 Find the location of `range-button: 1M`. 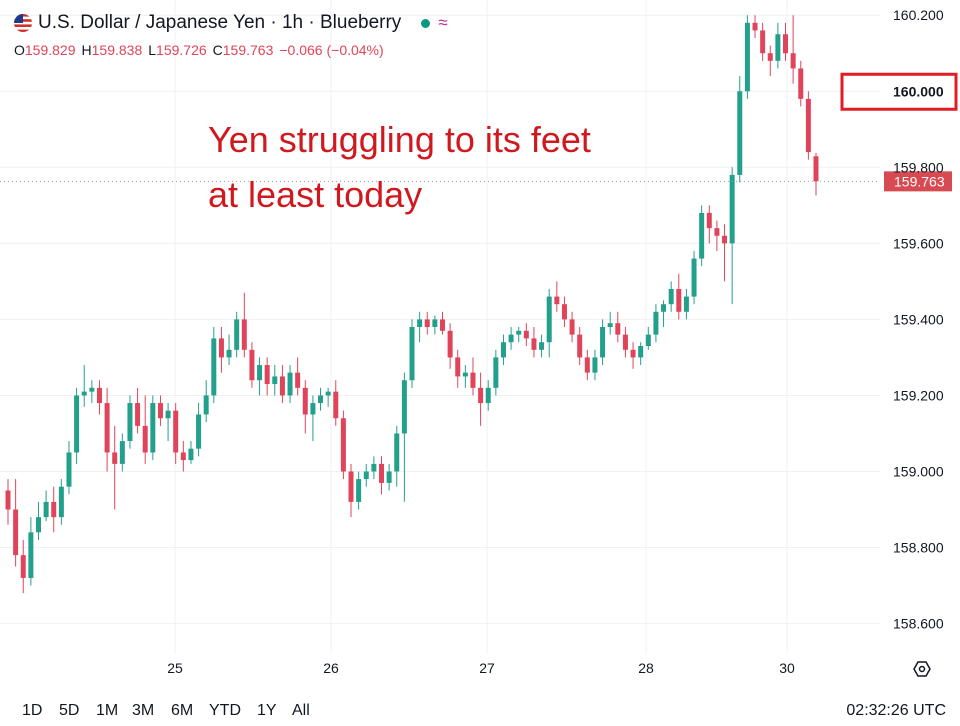

range-button: 1M is located at coordinates (107, 710).